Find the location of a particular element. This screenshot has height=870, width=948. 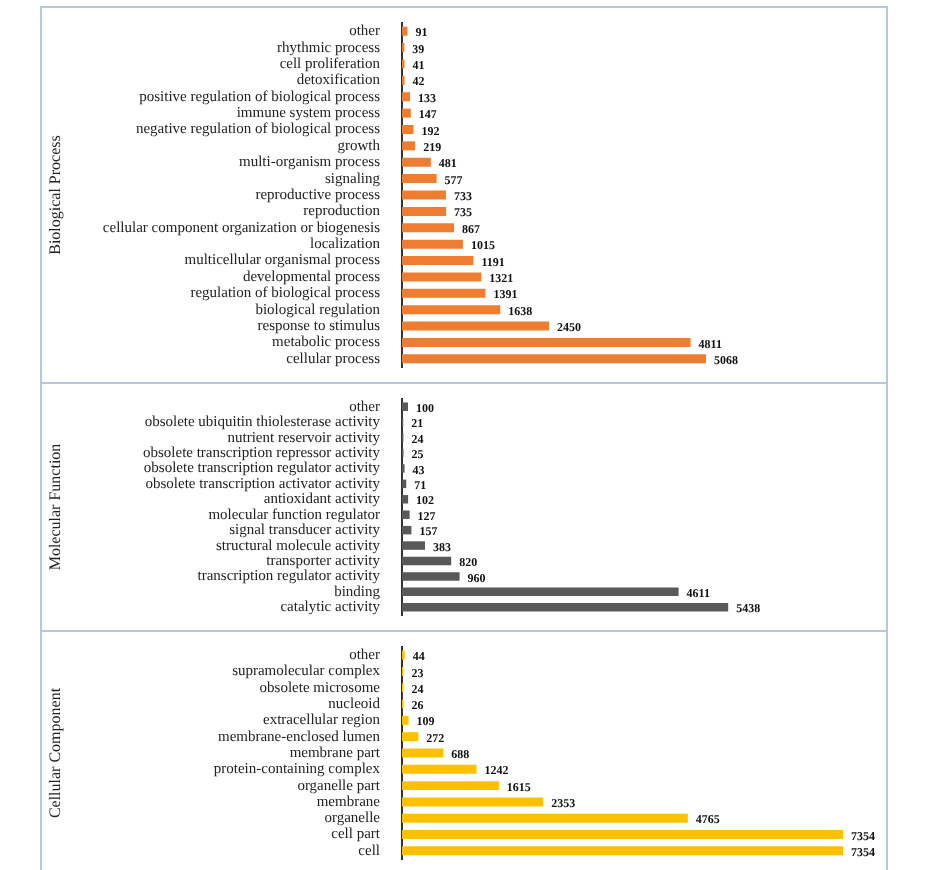

y-axis-title: Cellular Component is located at coordinates (54, 752).